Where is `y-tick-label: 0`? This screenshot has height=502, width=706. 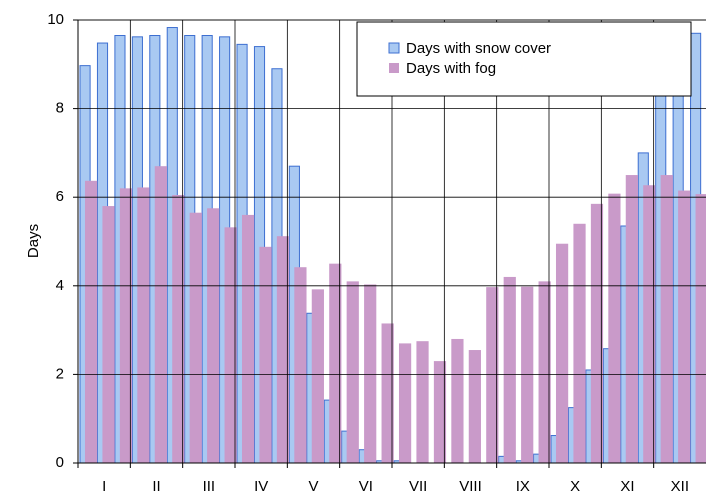 y-tick-label: 0 is located at coordinates (60, 462).